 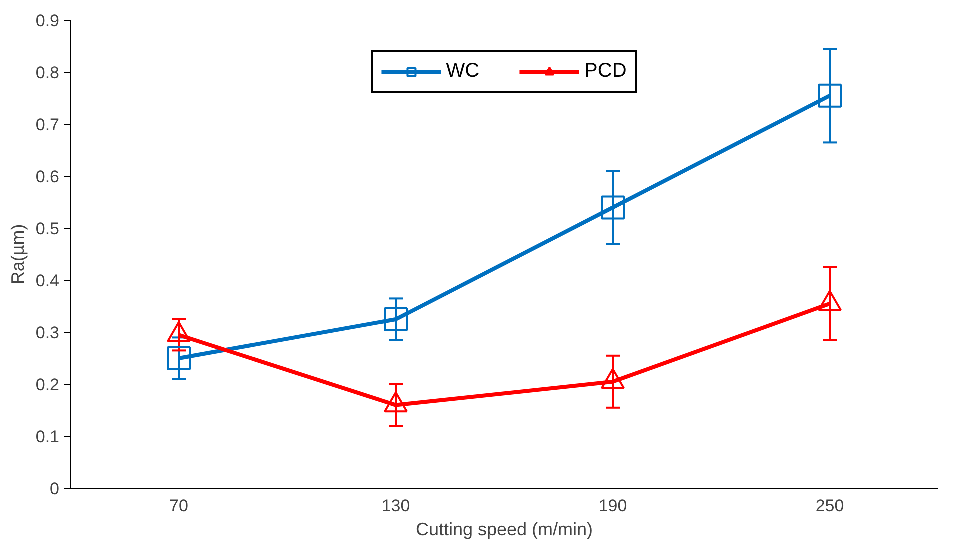 What do you see at coordinates (48, 177) in the screenshot?
I see `y-tick-label: 0.6` at bounding box center [48, 177].